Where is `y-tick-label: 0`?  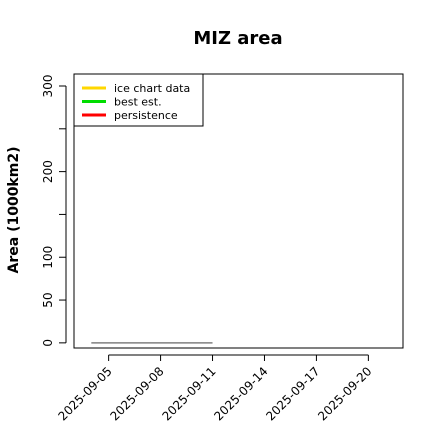 y-tick-label: 0 is located at coordinates (48, 343).